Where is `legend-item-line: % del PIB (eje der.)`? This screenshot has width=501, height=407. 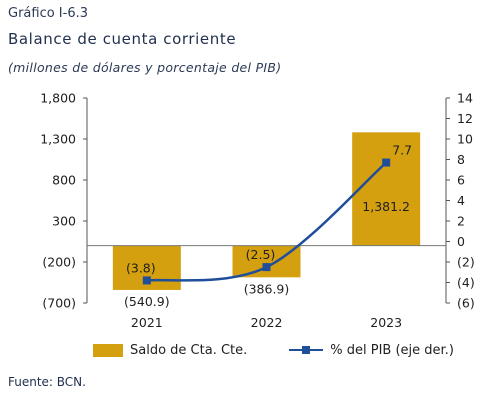
legend-item-line: % del PIB (eje der.) is located at coordinates (371, 350).